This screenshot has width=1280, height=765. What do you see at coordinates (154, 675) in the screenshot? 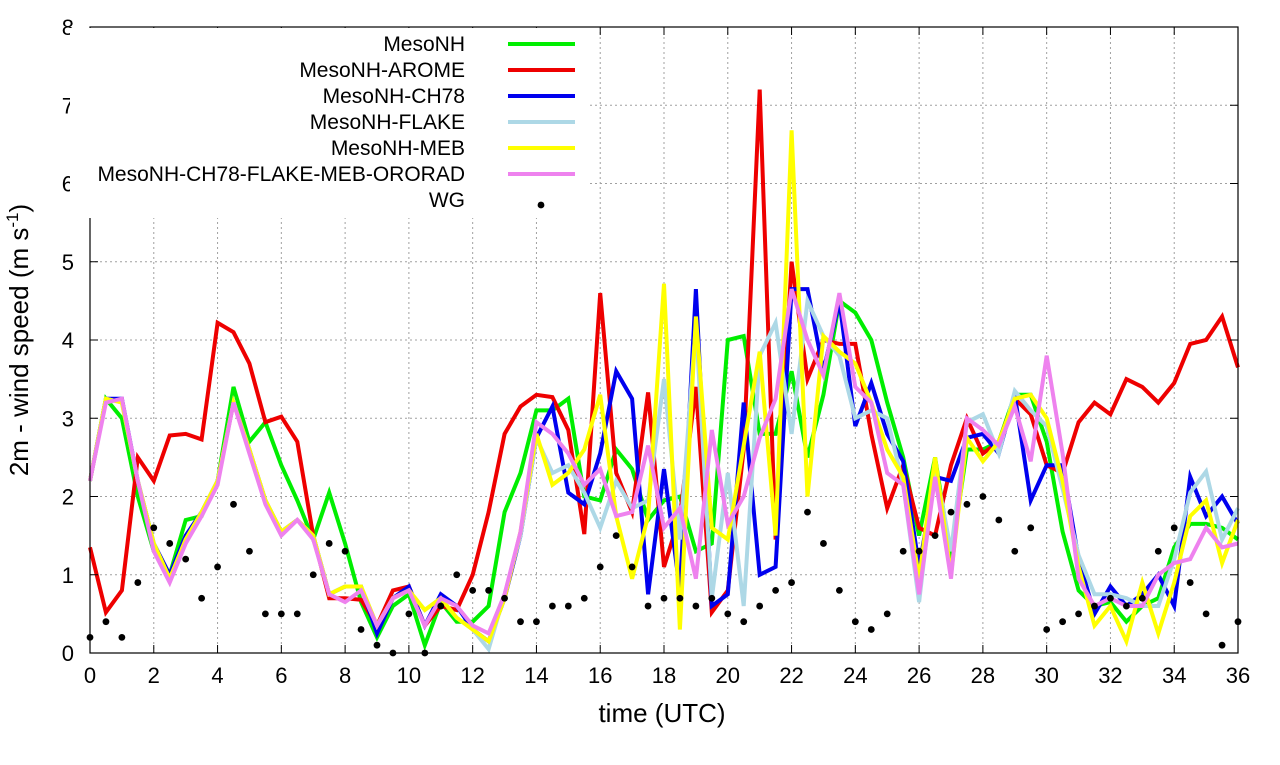
I see `x-tick-label: 2` at bounding box center [154, 675].